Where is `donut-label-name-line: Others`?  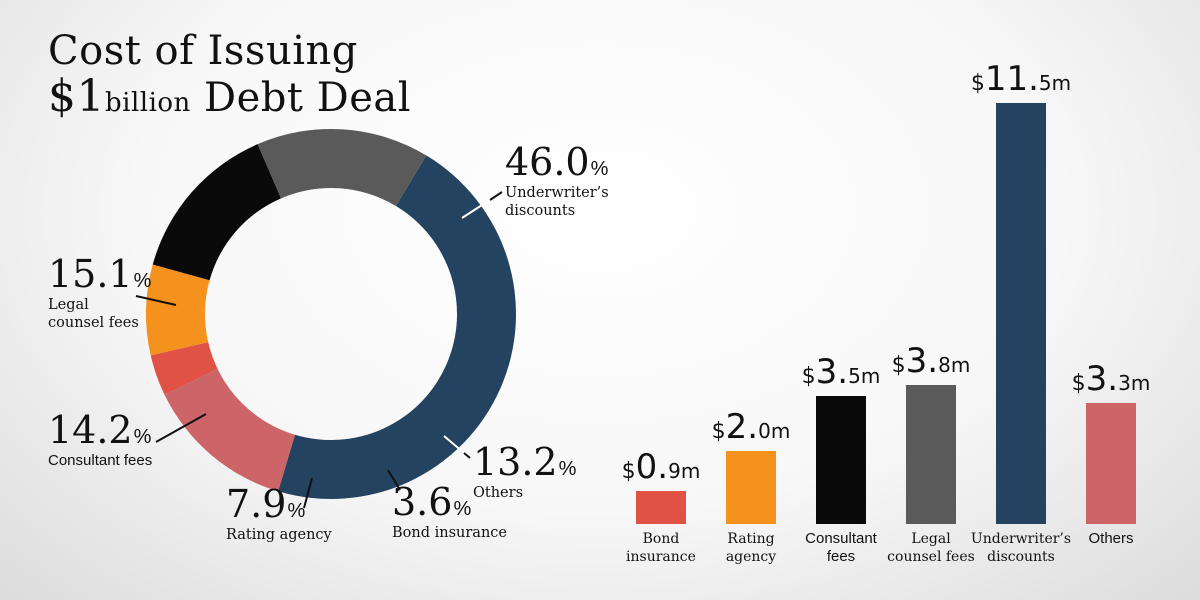
donut-label-name-line: Others is located at coordinates (498, 493).